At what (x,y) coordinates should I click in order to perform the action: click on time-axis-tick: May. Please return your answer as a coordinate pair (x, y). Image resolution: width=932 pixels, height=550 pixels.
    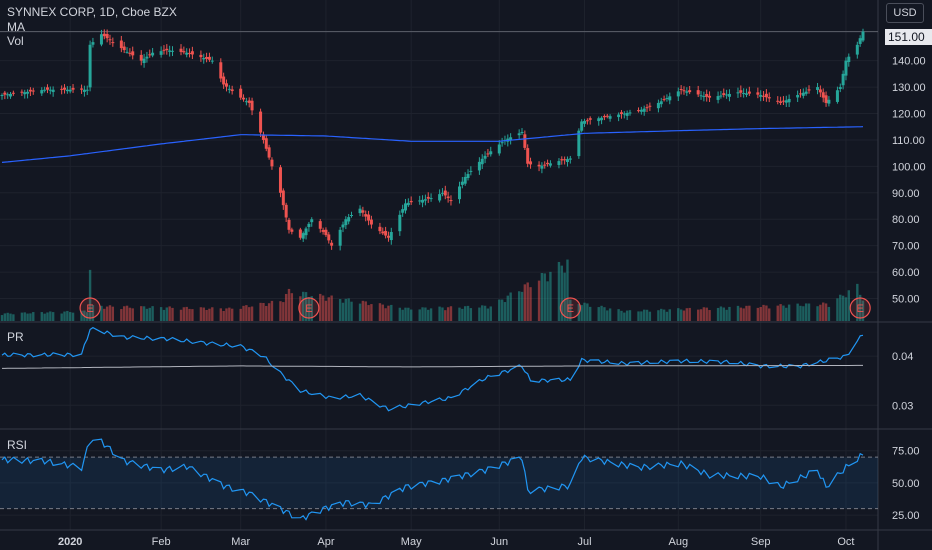
    Looking at the image, I should click on (411, 542).